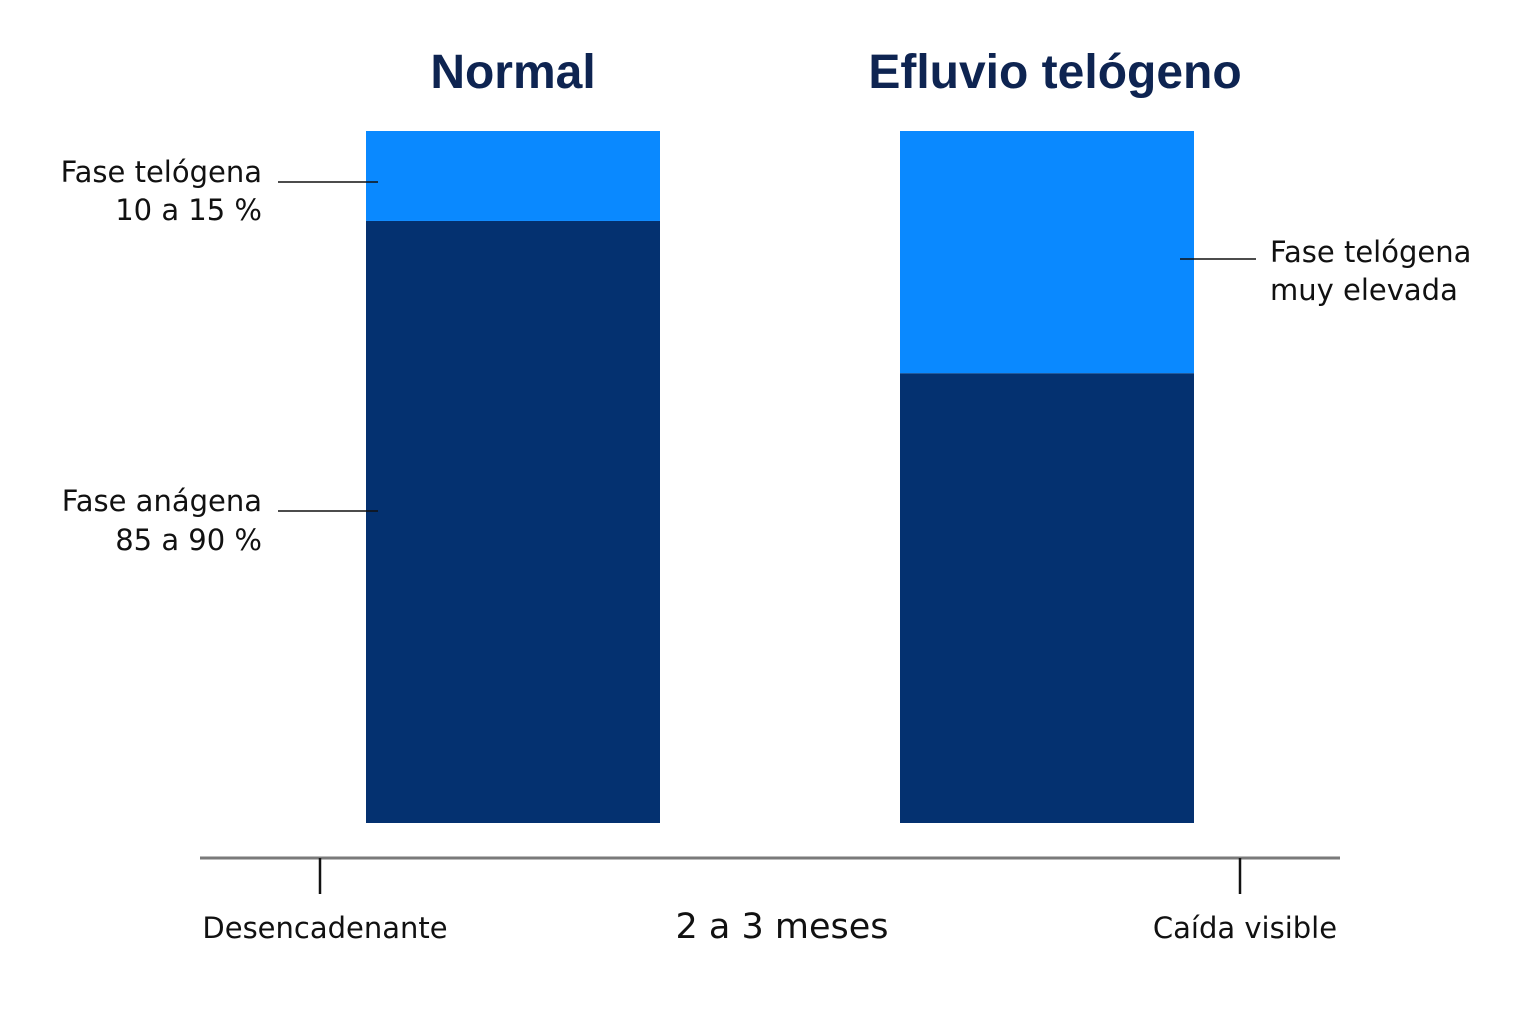  Describe the element at coordinates (162, 501) in the screenshot. I see `annotation-normal-anagen-phase: Fase anágena` at that location.